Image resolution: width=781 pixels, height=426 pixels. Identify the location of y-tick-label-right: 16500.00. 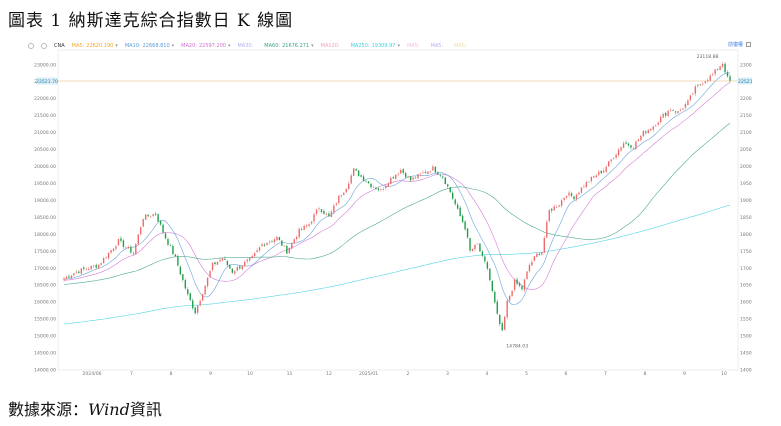
(746, 286).